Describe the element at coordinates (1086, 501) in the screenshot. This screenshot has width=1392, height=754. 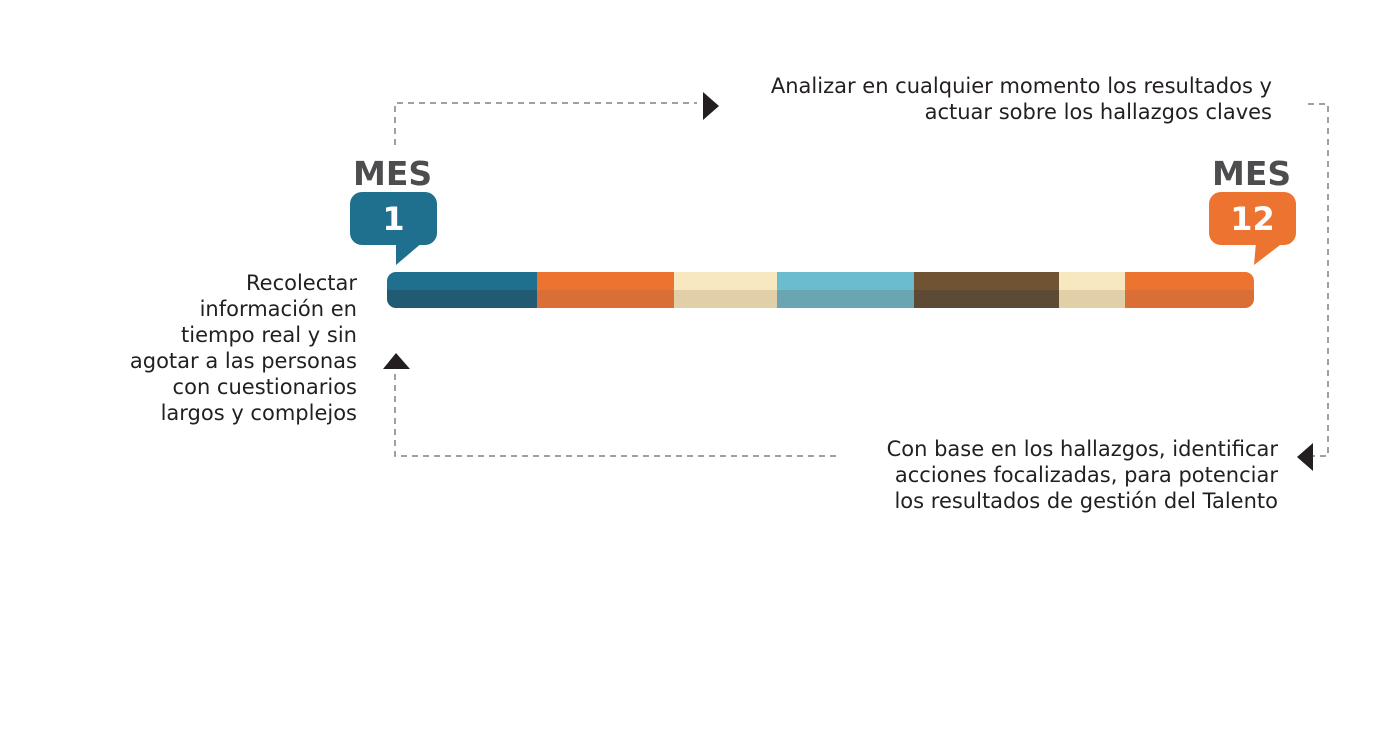
I see `actions-text-line: los resultados de gestión del Talento` at that location.